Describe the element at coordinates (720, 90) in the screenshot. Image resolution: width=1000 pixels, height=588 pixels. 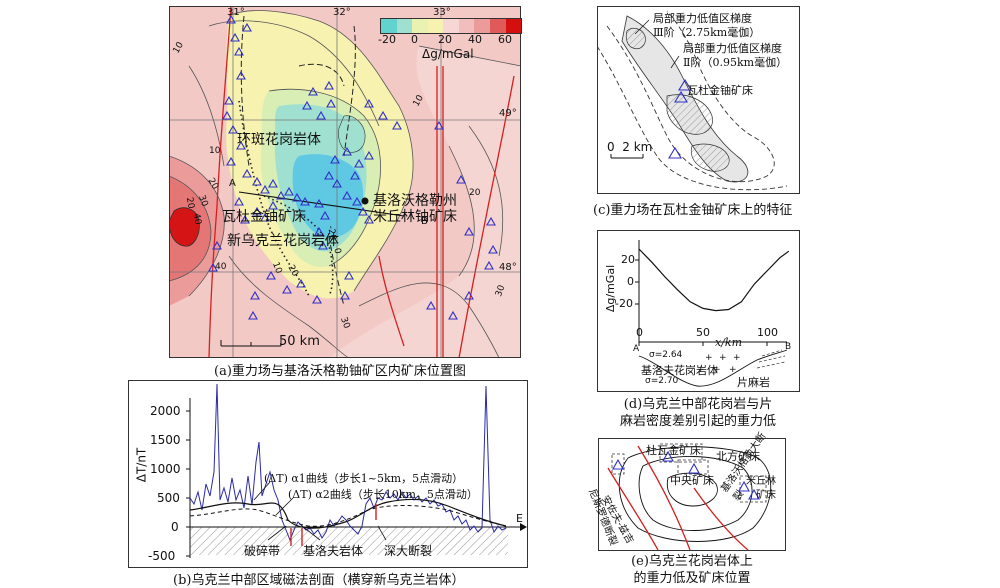
I see `deposit-label: 瓦杜金铀矿床` at that location.